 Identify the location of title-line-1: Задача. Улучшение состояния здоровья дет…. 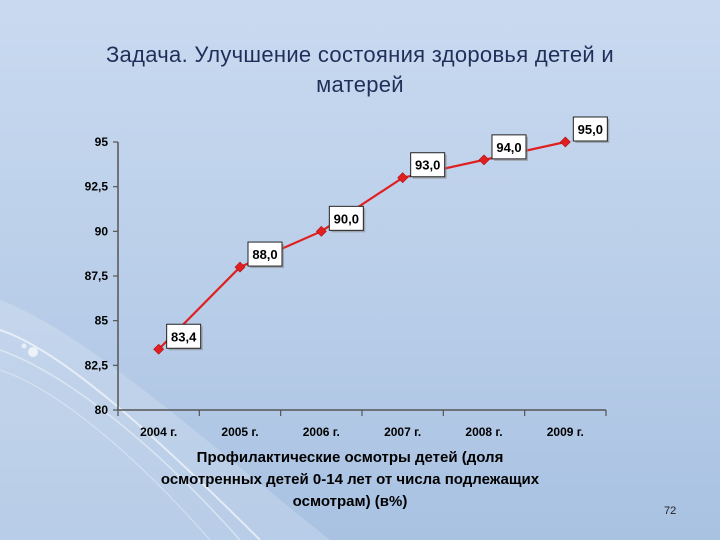
(360, 54).